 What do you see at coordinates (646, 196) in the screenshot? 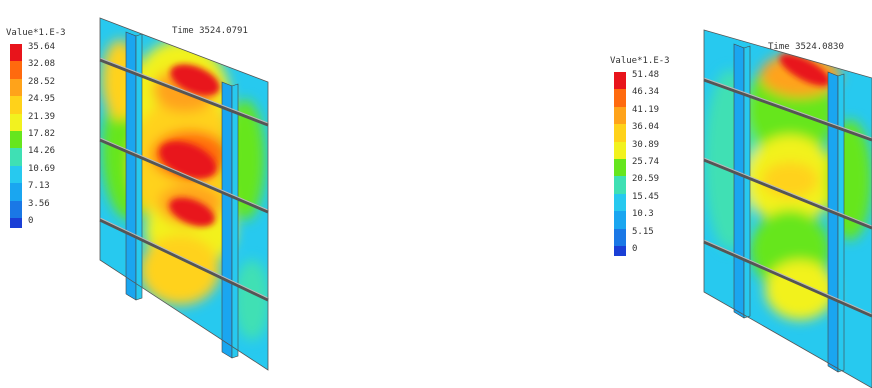
I see `right-legend-value: 15.45` at bounding box center [646, 196].